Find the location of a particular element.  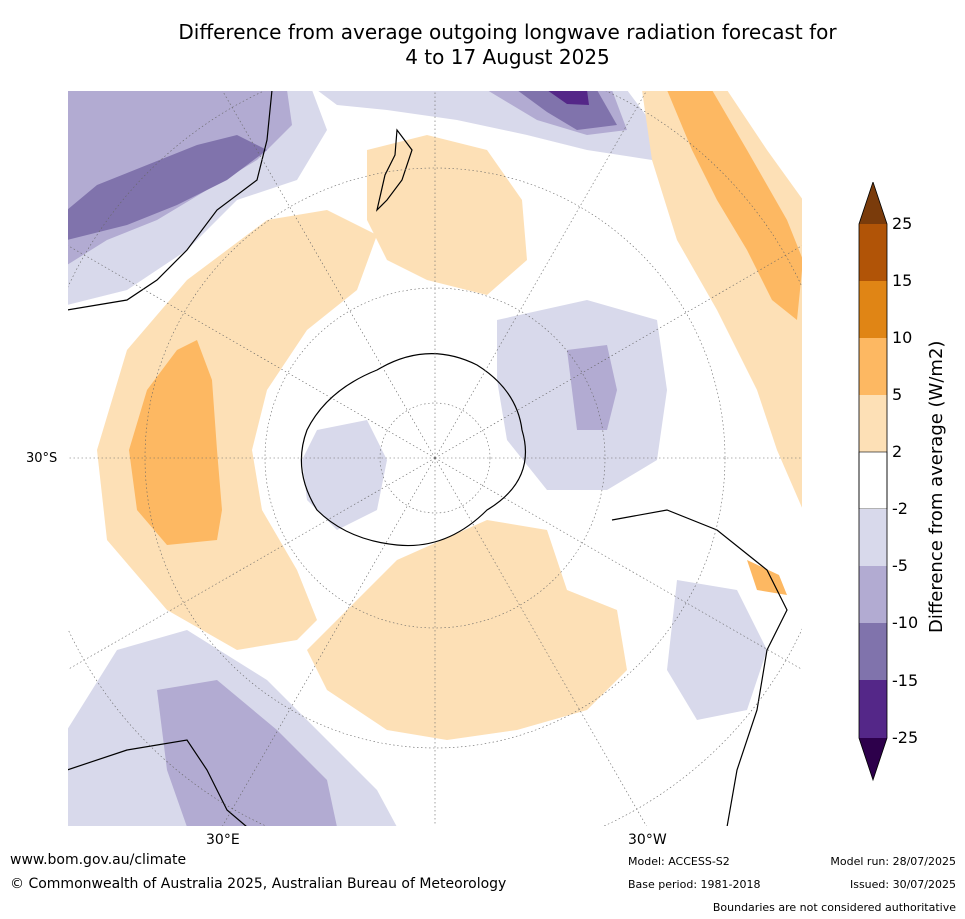

title-line-2: 4 to 17 August 2025 is located at coordinates (507, 57).